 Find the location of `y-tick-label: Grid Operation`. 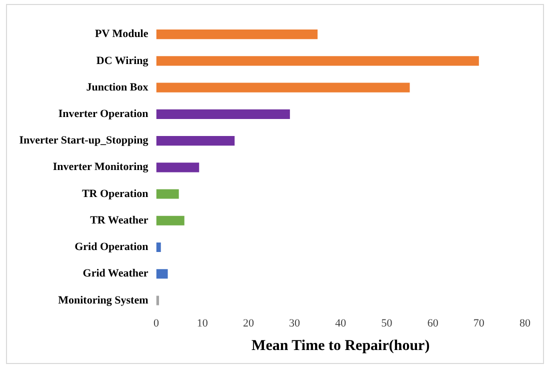

y-tick-label: Grid Operation is located at coordinates (111, 247).